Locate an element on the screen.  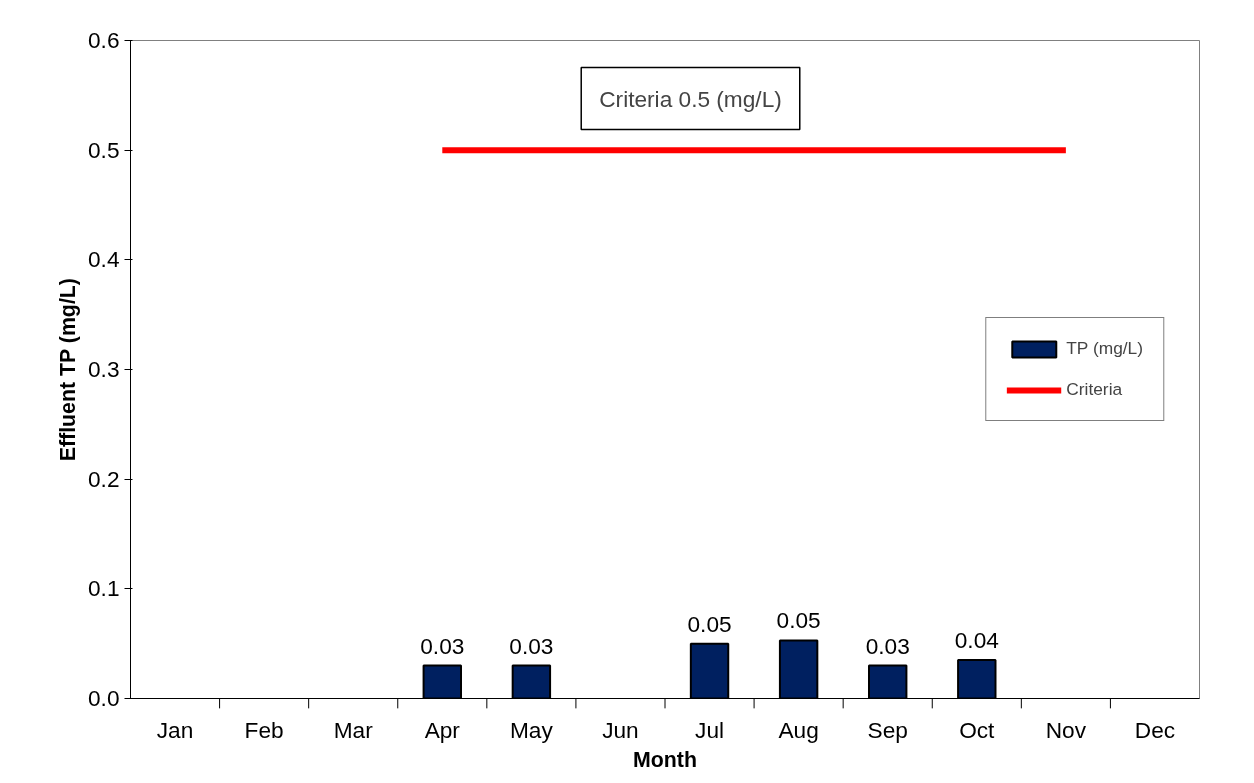
x-tick-label: May is located at coordinates (531, 729).